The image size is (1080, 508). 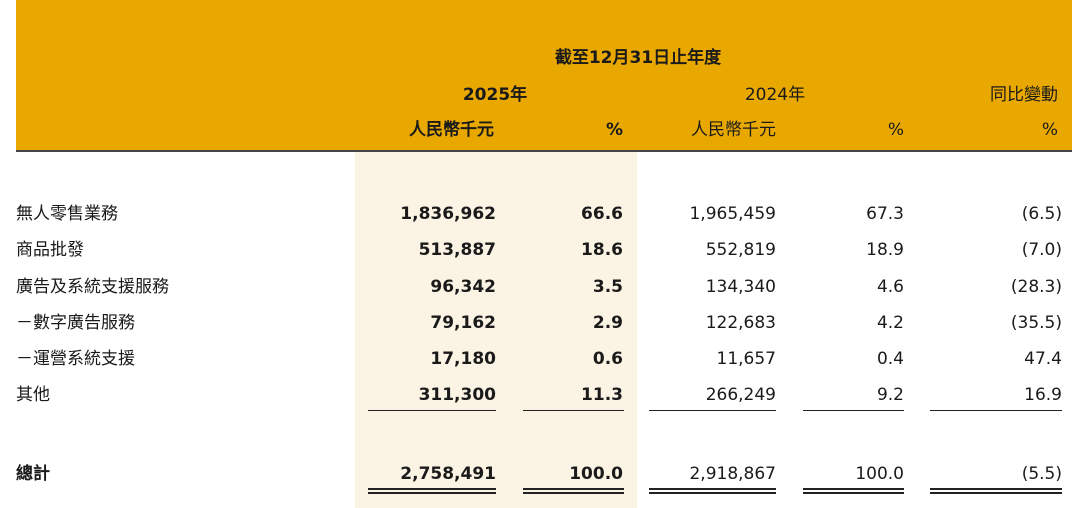 I want to click on unit-2025: 人民幣千元, so click(x=451, y=130).